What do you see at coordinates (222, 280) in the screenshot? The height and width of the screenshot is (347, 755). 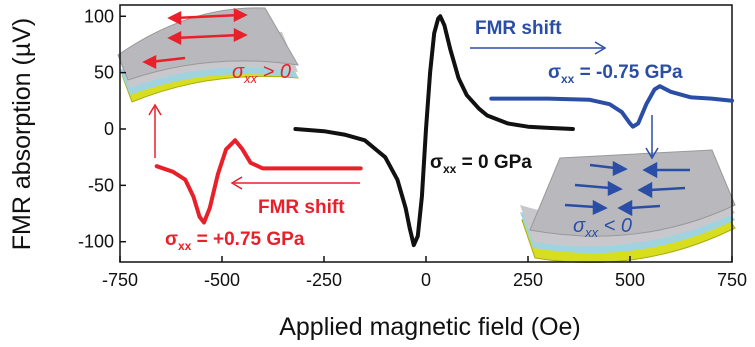 I see `x-tick-label: -500` at bounding box center [222, 280].